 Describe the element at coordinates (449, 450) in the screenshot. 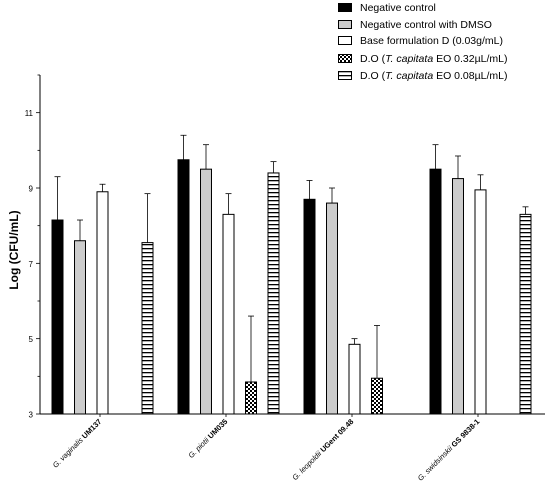

I see `x-tick-label: G. swidsinskii GS 9838-1` at that location.